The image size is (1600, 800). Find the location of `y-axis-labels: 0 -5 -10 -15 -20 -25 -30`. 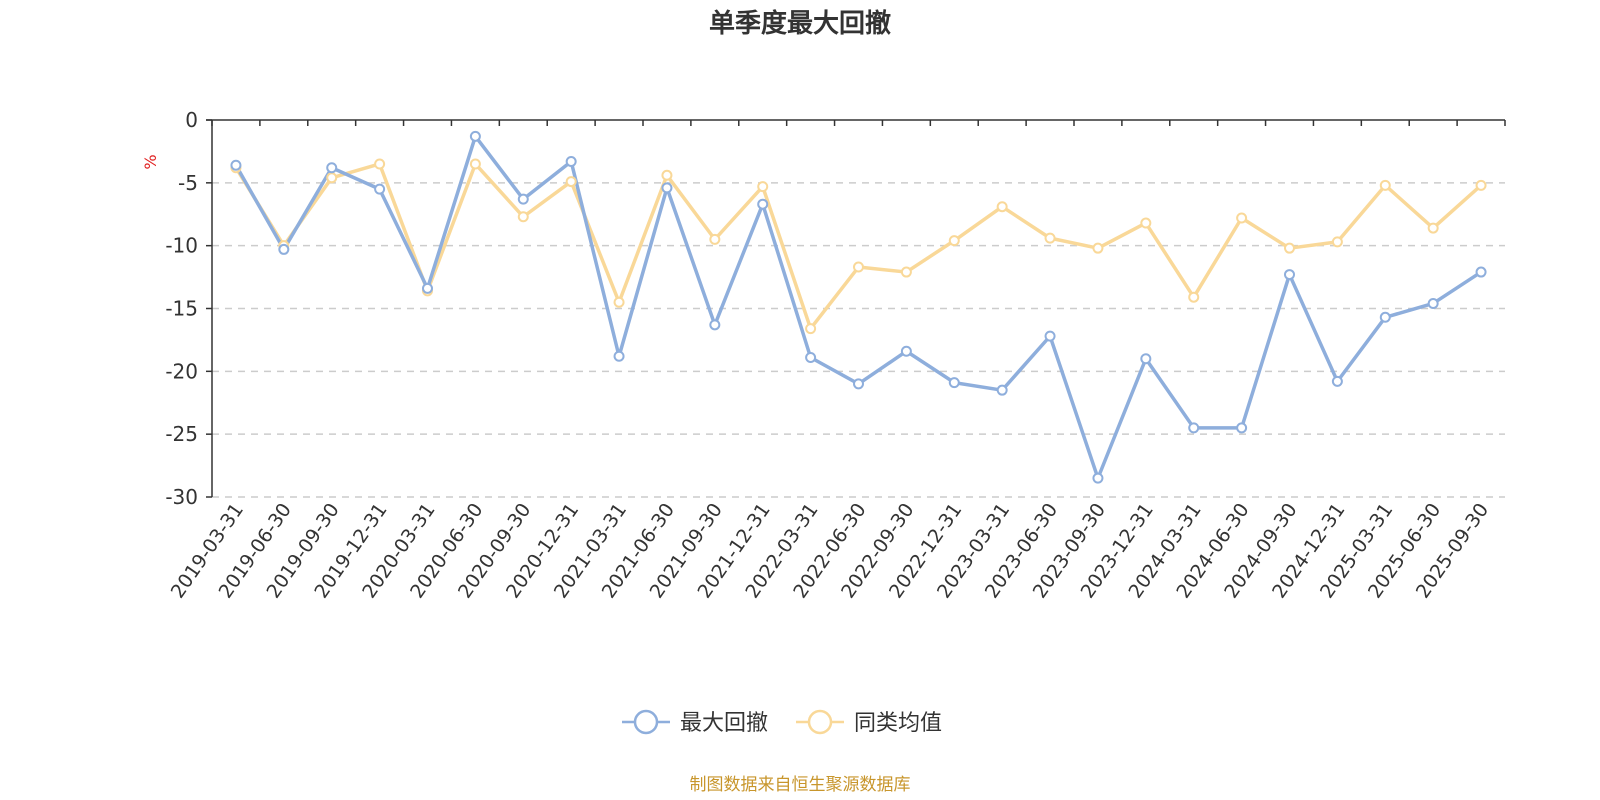

y-axis-labels: 0 -5 -10 -15 -20 -25 -30 is located at coordinates (181, 308).